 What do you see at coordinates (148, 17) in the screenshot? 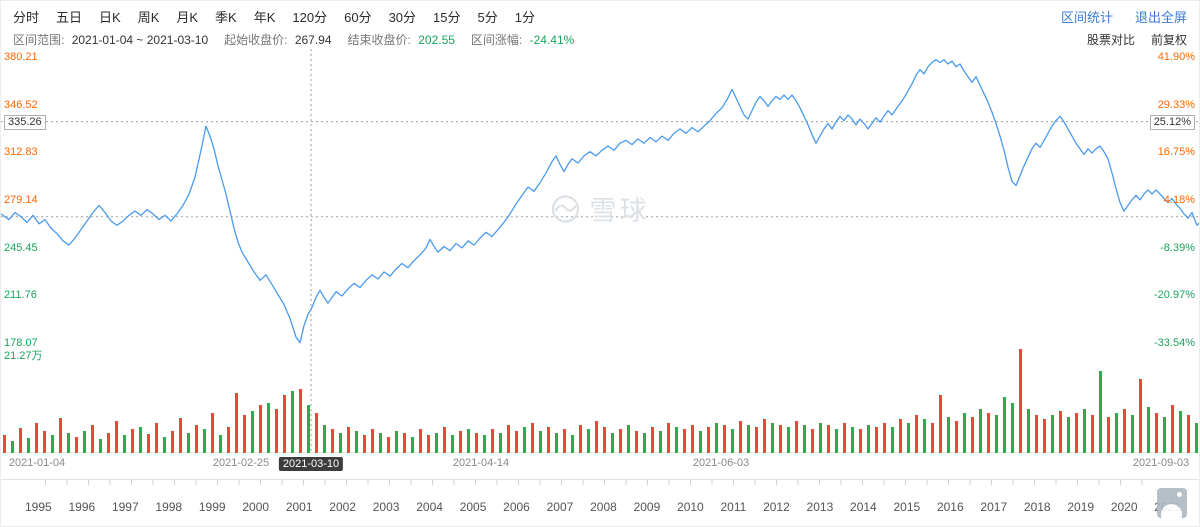
I see `period-tab-3: 周K` at bounding box center [148, 17].